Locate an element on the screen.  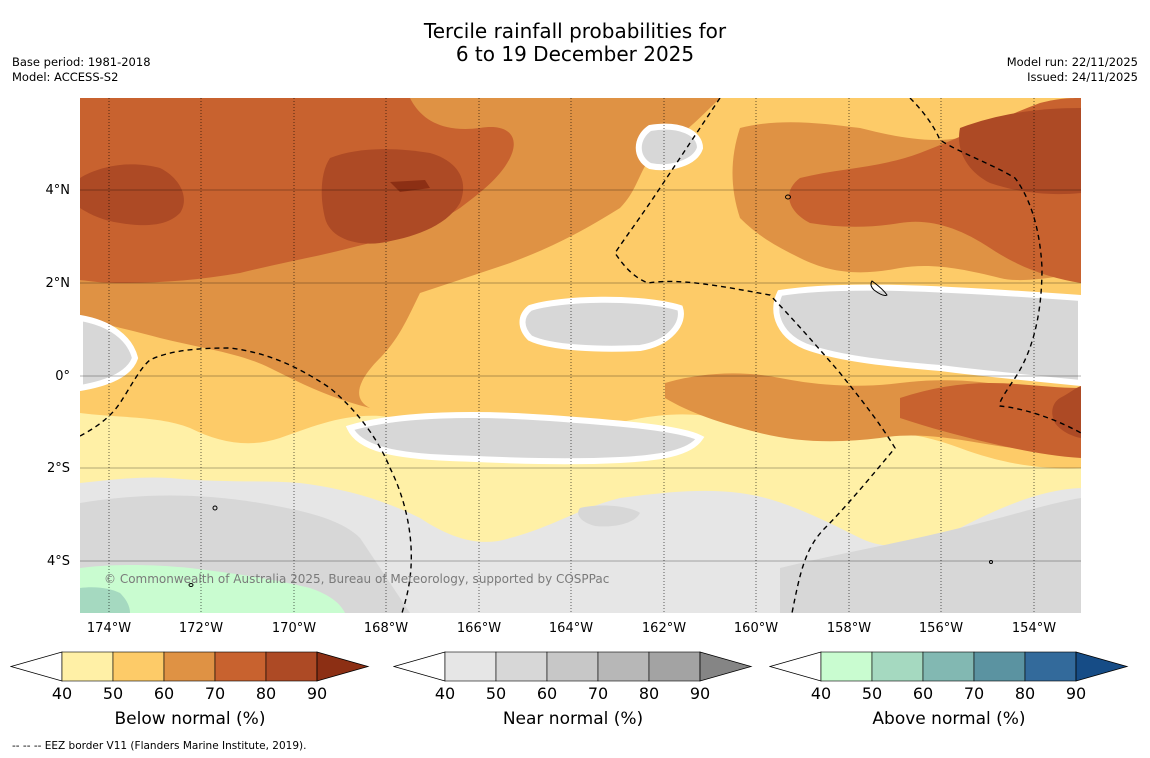
cbar-below-under is located at coordinates (36, 666).